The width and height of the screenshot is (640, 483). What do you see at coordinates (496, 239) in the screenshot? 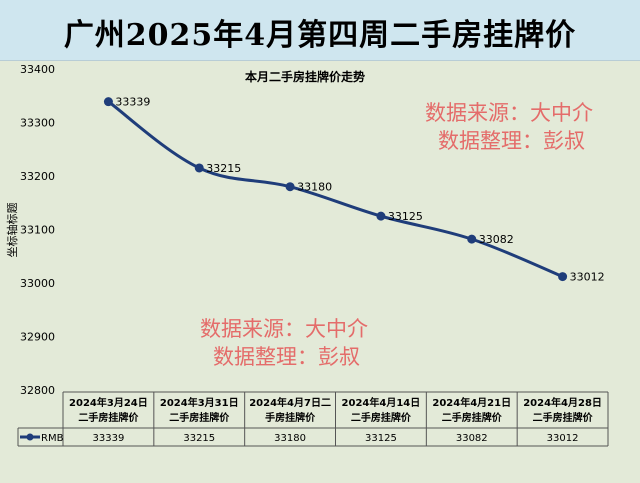
I see `data-label: 33082` at bounding box center [496, 239].